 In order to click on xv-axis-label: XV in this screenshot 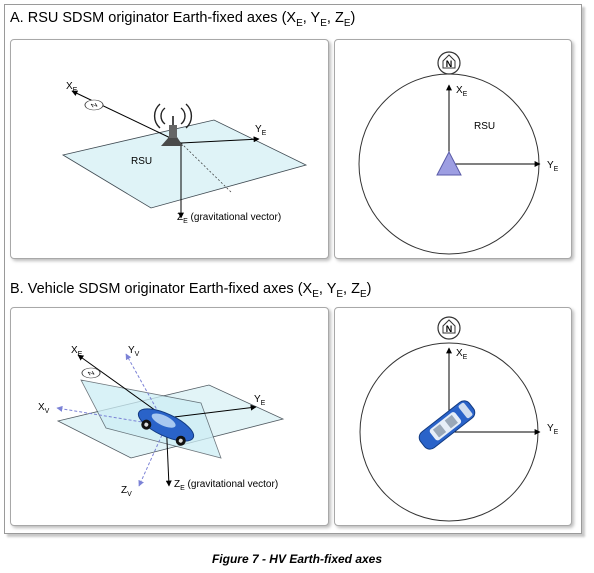, I will do `click(44, 408)`.